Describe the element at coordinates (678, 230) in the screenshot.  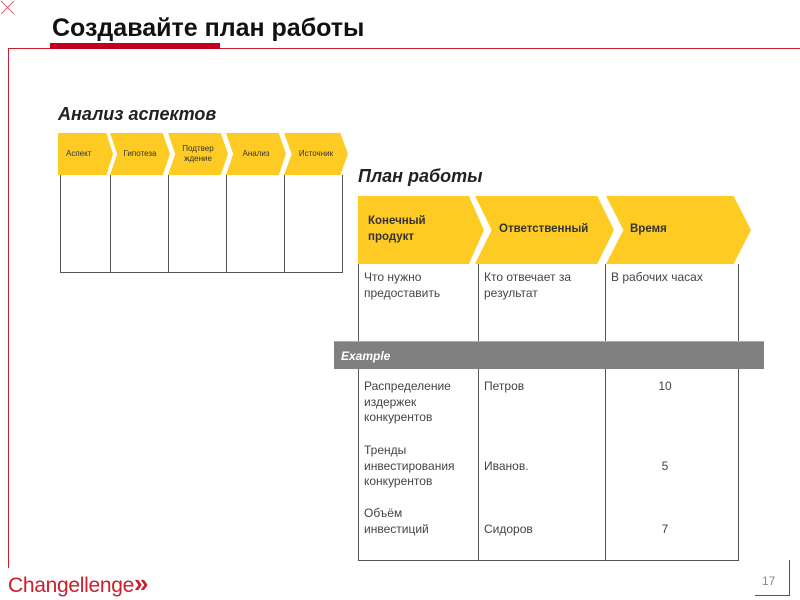
I see `plan-col-time: Время` at that location.